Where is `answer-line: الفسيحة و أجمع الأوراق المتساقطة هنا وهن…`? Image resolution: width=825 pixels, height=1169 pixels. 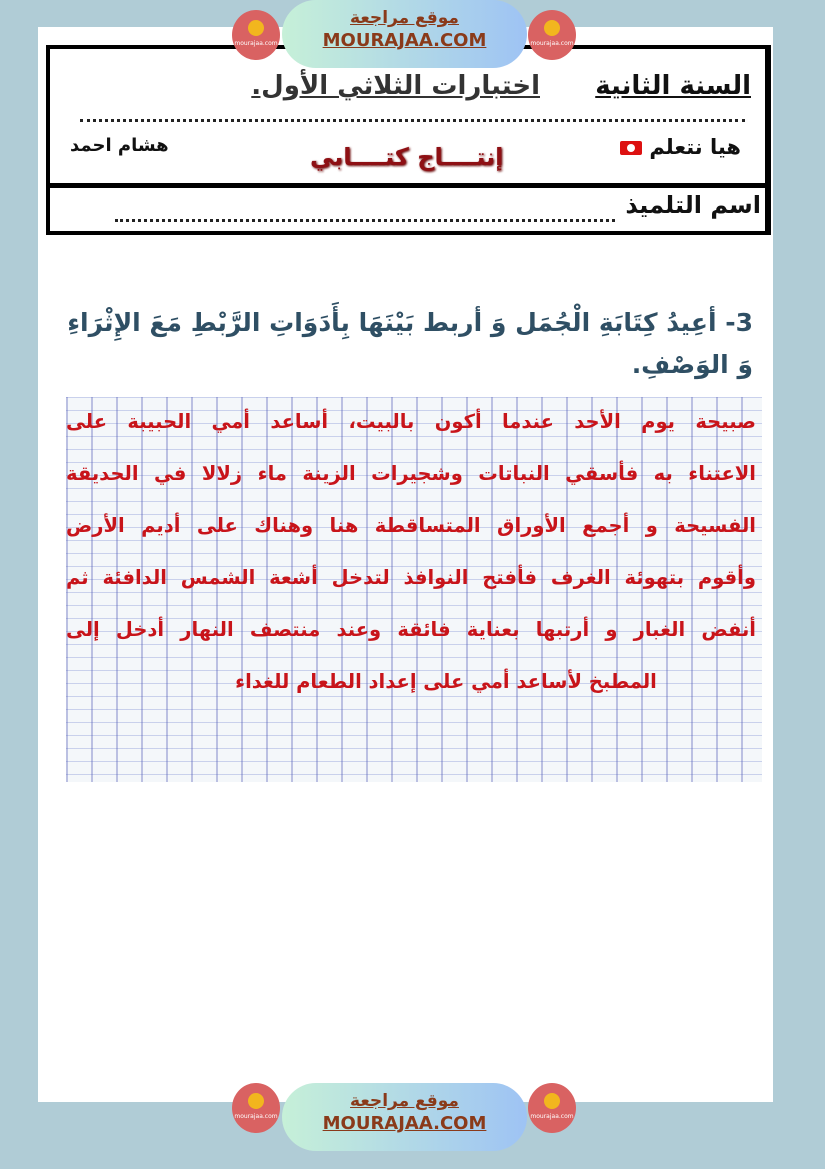 answer-line: الفسيحة و أجمع الأوراق المتساقطة هنا وهن… is located at coordinates (411, 525).